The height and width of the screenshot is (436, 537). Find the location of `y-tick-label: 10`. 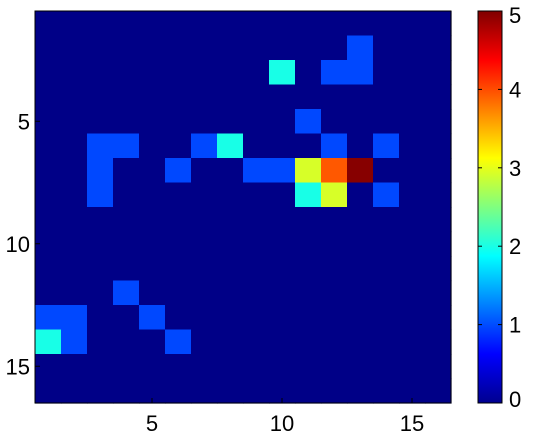

y-tick-label: 10 is located at coordinates (18, 244).